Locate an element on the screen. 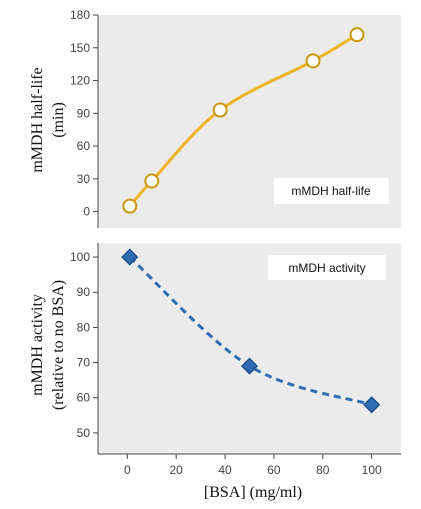 This screenshot has width=421, height=509. top-y-axis-label-unit: (min) is located at coordinates (58, 120).